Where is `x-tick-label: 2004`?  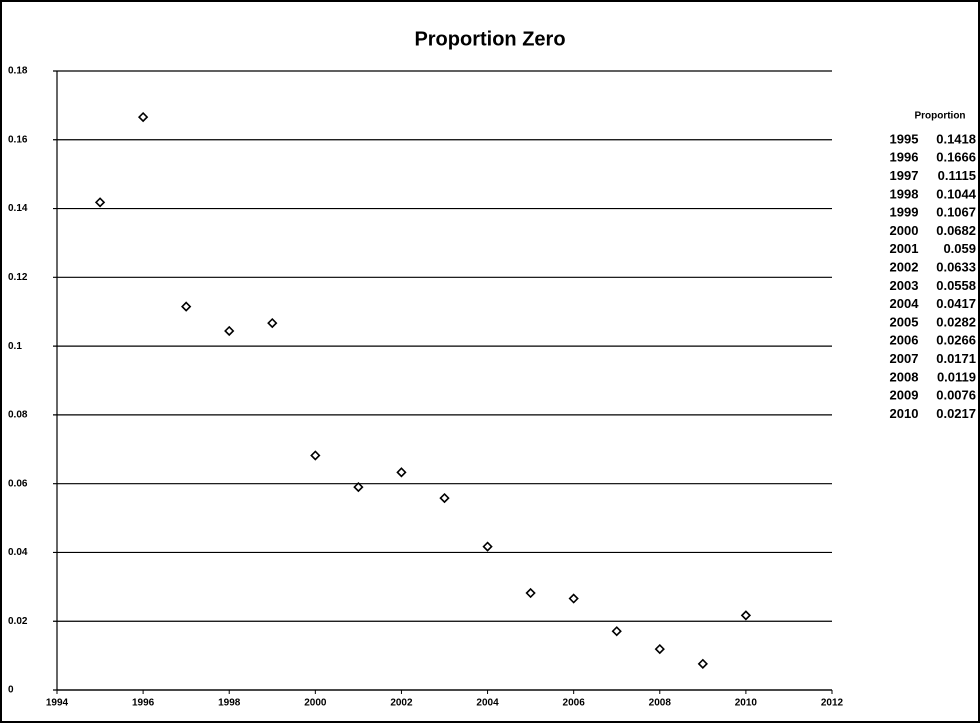
x-tick-label: 2004 is located at coordinates (487, 703).